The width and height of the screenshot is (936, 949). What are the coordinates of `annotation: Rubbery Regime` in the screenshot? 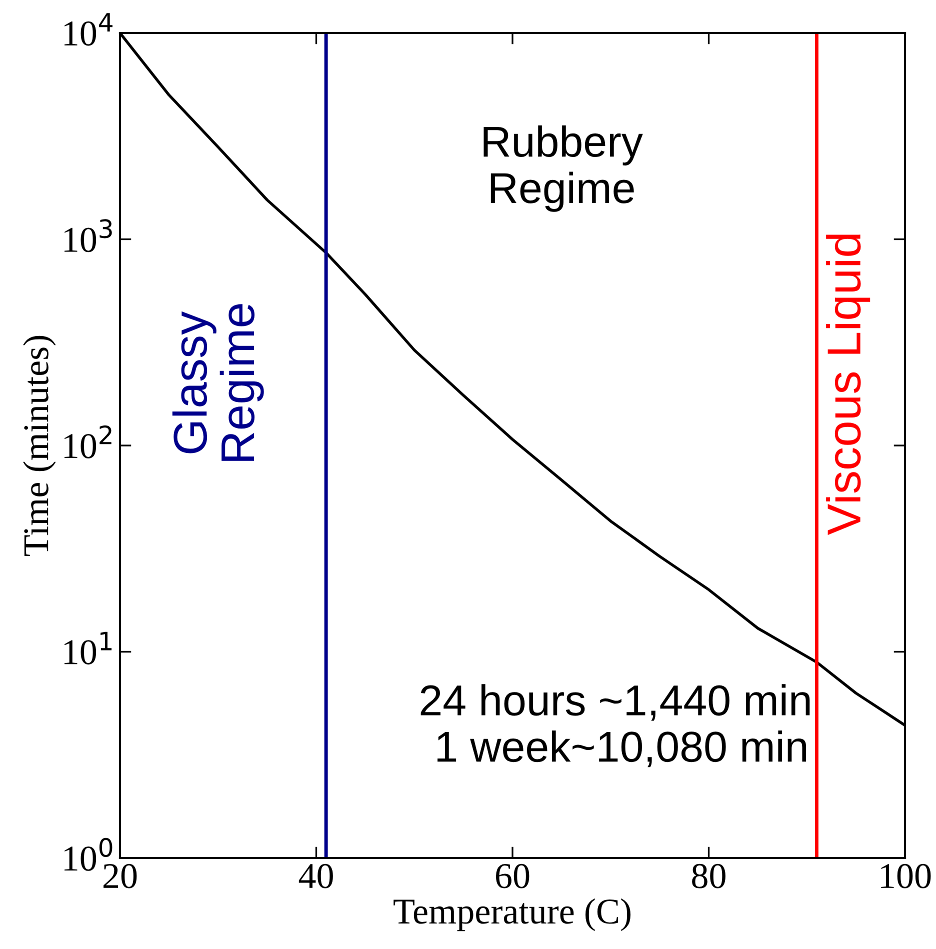 It's located at (563, 168).